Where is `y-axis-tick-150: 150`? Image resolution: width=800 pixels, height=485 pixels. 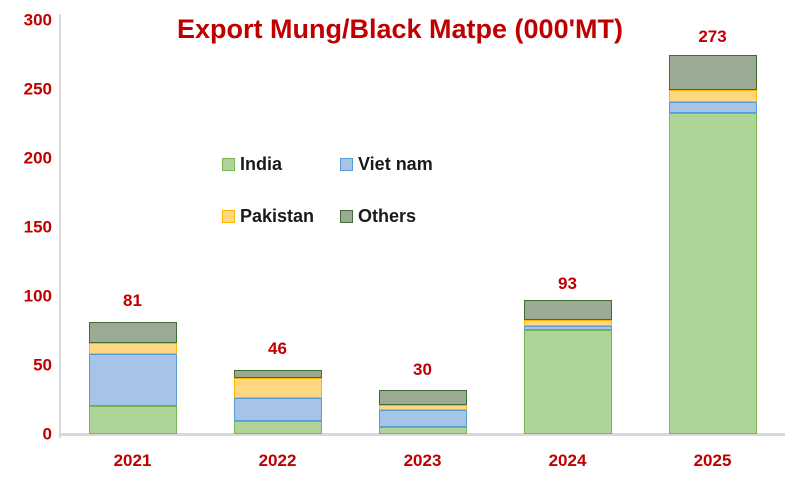 y-axis-tick-150: 150 is located at coordinates (37, 227).